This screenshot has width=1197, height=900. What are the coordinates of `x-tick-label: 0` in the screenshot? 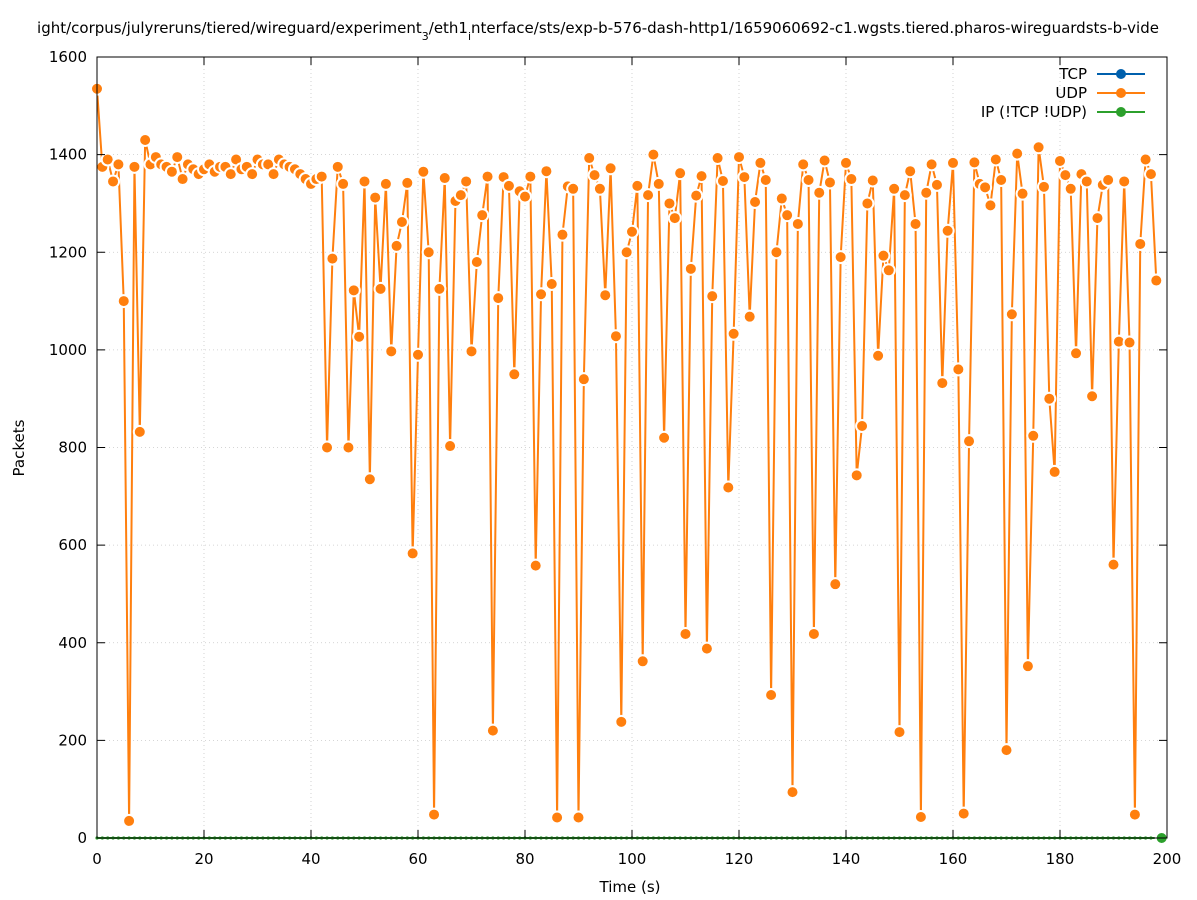 It's located at (97, 859).